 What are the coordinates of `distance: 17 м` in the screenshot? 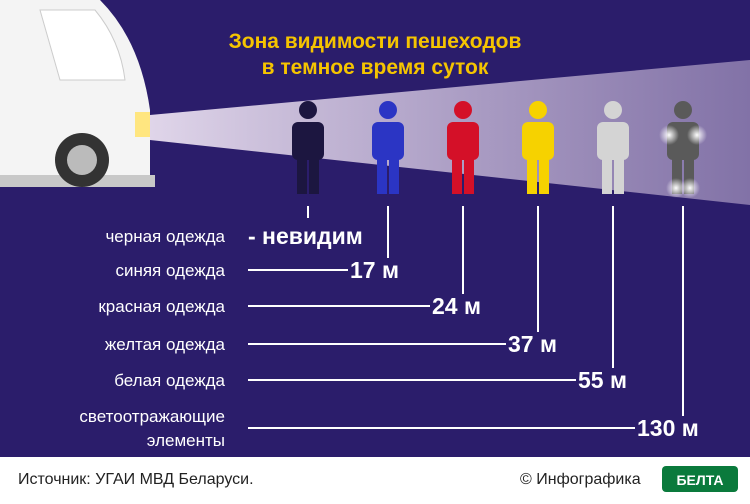 It's located at (374, 270).